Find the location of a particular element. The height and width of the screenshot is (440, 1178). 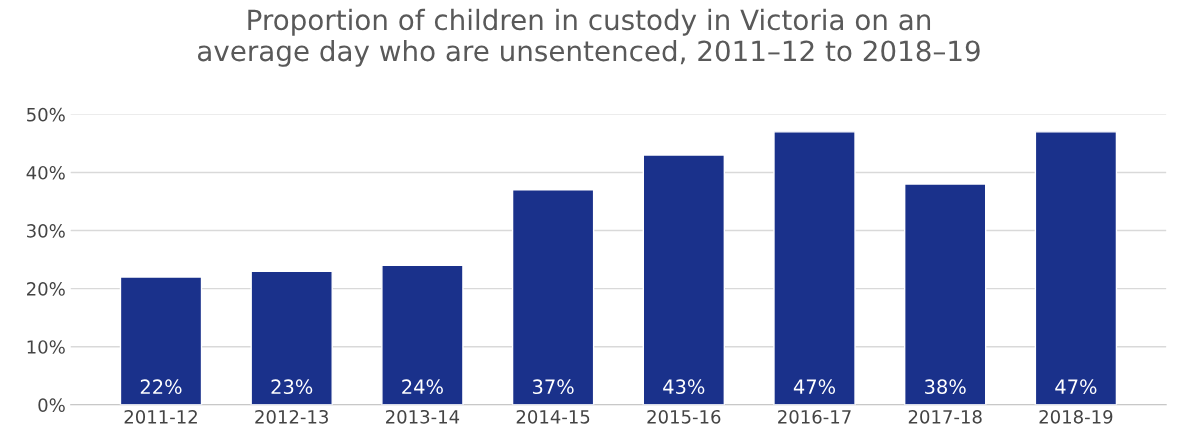

y-tick-label: 50% is located at coordinates (46, 114).